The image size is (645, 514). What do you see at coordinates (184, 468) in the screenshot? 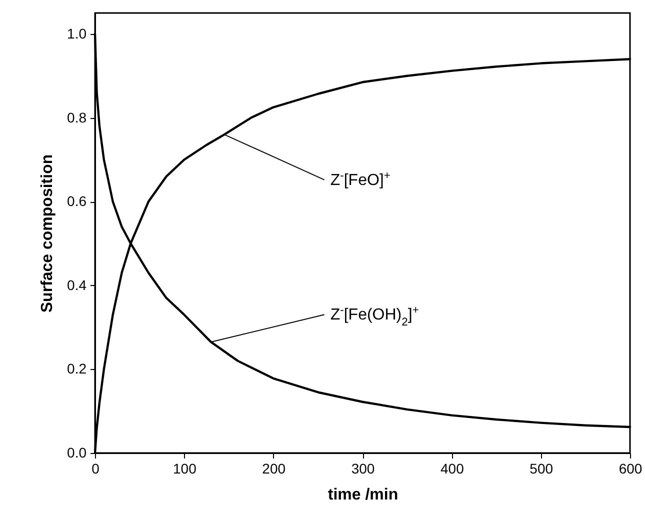
I see `x-tick-label: 100` at bounding box center [184, 468].